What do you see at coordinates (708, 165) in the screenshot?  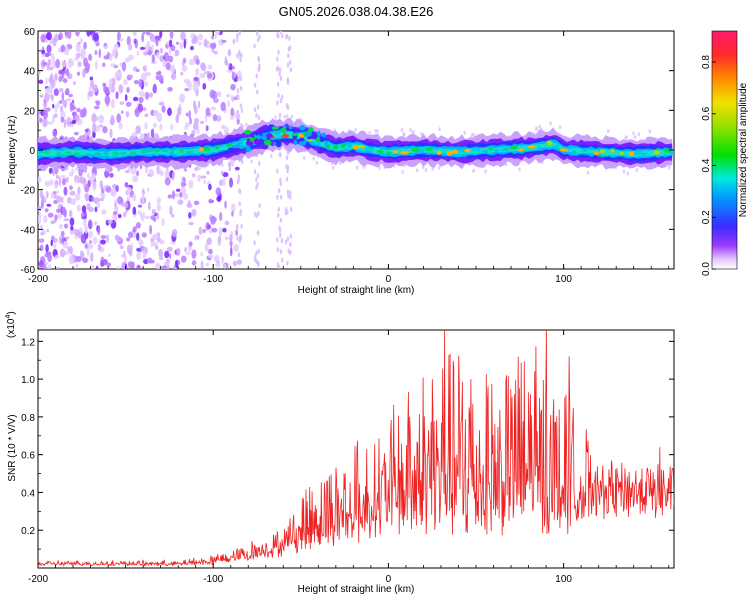 I see `colorbar-ticks: 0.0 0.2 0.4 0.6 0.8` at bounding box center [708, 165].